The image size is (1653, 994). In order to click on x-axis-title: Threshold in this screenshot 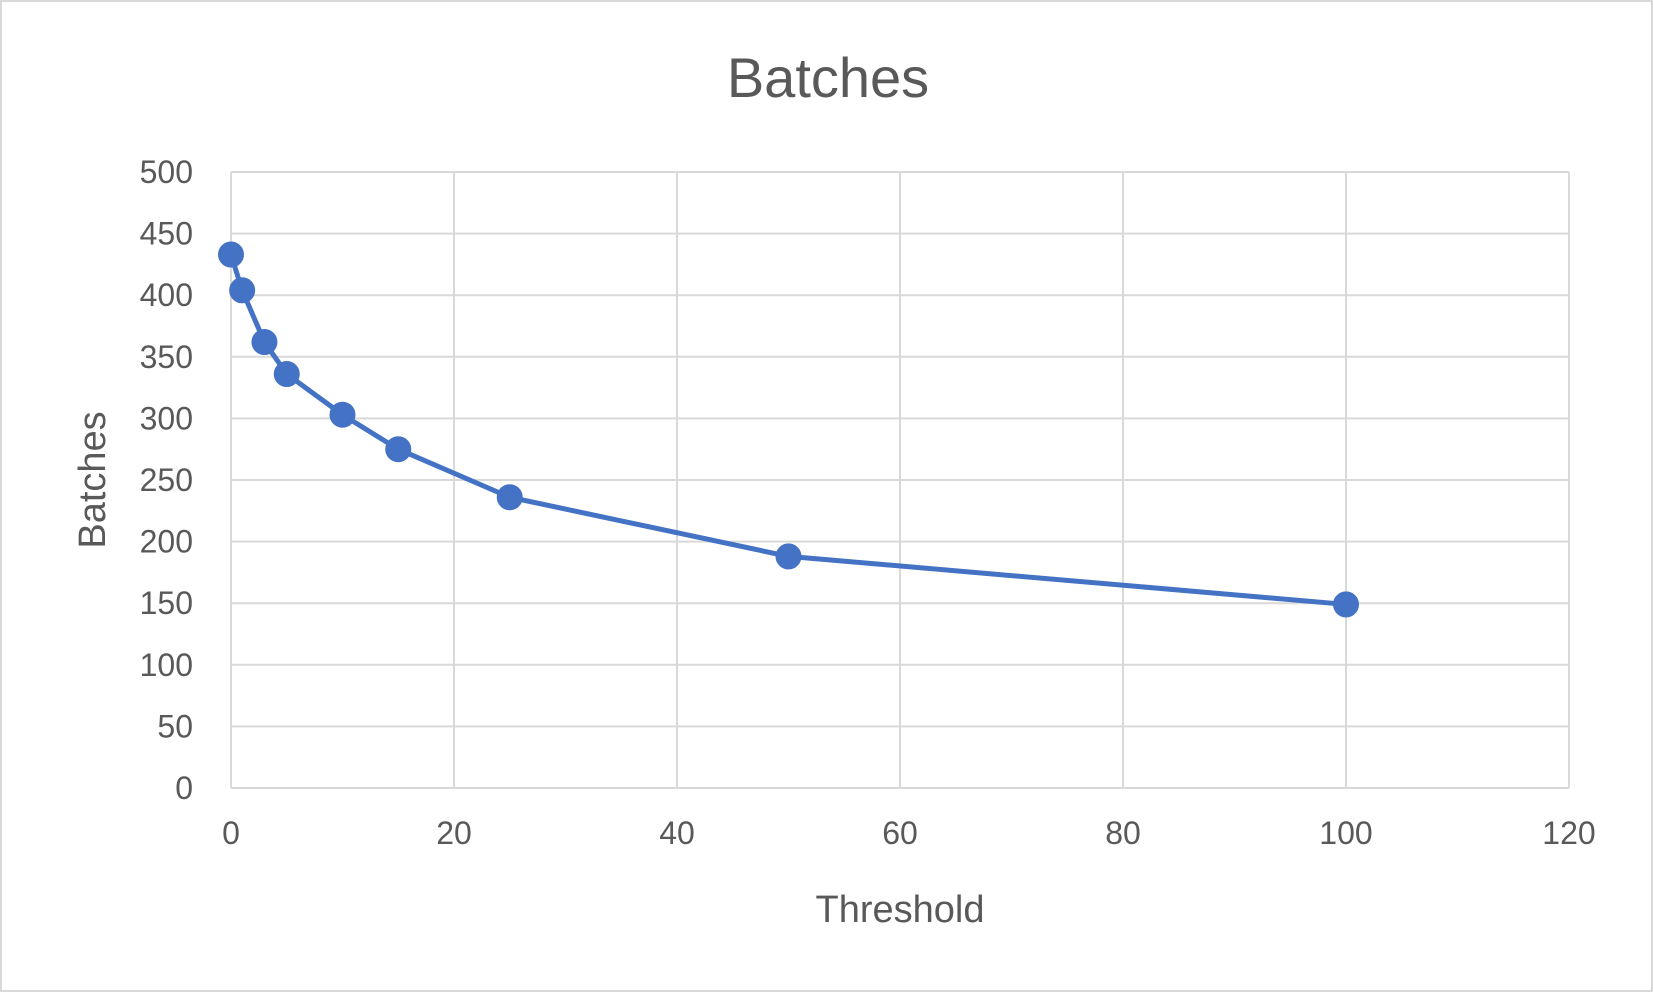, I will do `click(900, 910)`.